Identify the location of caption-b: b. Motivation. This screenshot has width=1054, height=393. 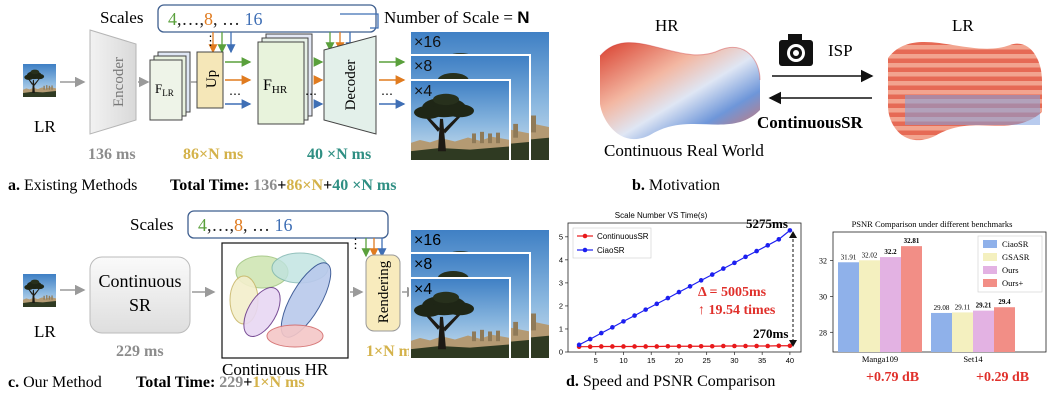
(676, 185).